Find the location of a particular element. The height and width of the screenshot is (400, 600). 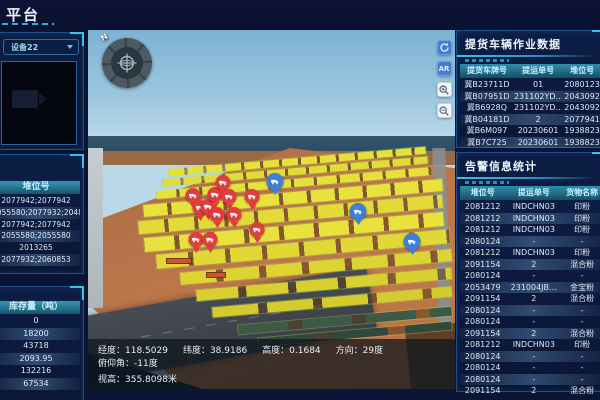

table-row: 2053479 231004JB… 金宝粉 is located at coordinates (530, 287).